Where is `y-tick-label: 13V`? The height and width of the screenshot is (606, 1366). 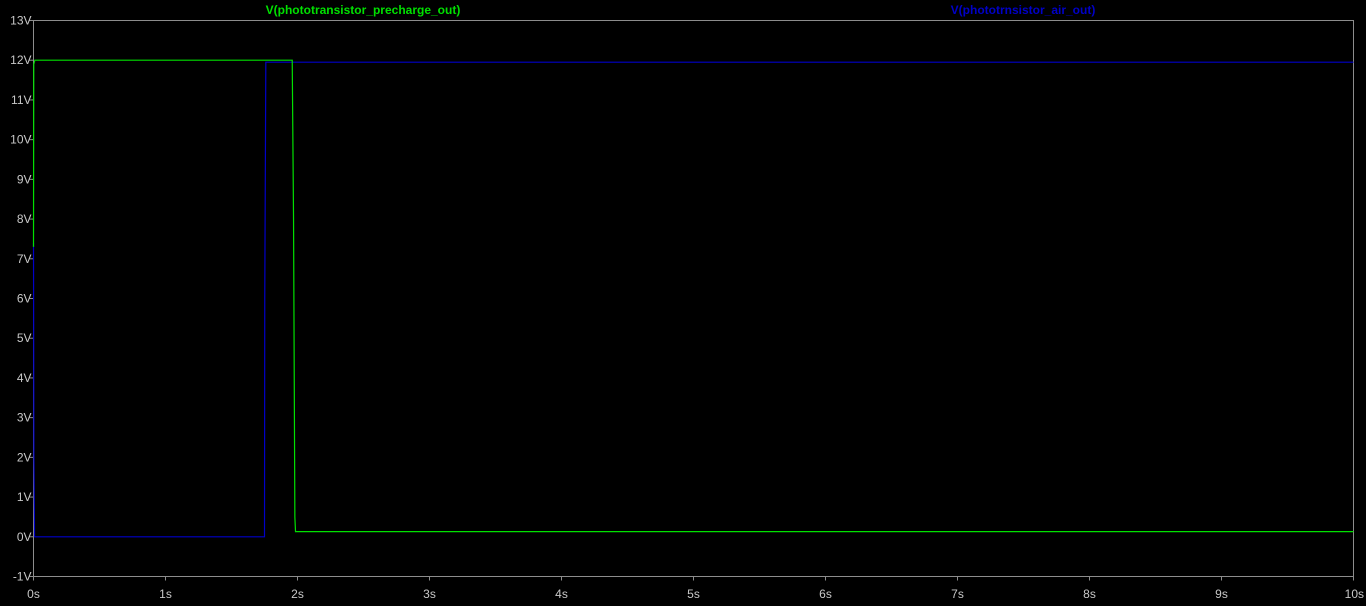 y-tick-label: 13V is located at coordinates (20, 21).